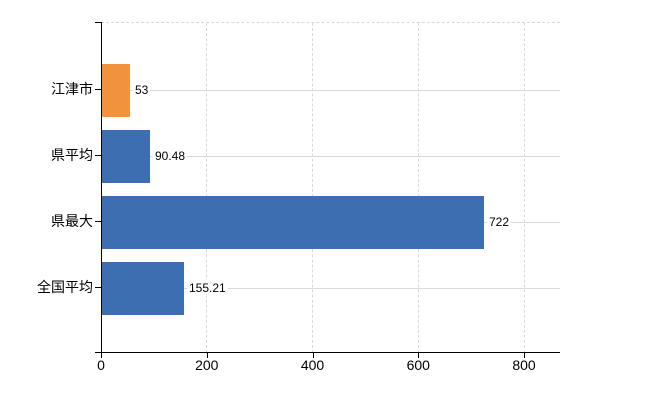 This screenshot has width=650, height=400. I want to click on x-axis-tick-label: 200, so click(207, 365).